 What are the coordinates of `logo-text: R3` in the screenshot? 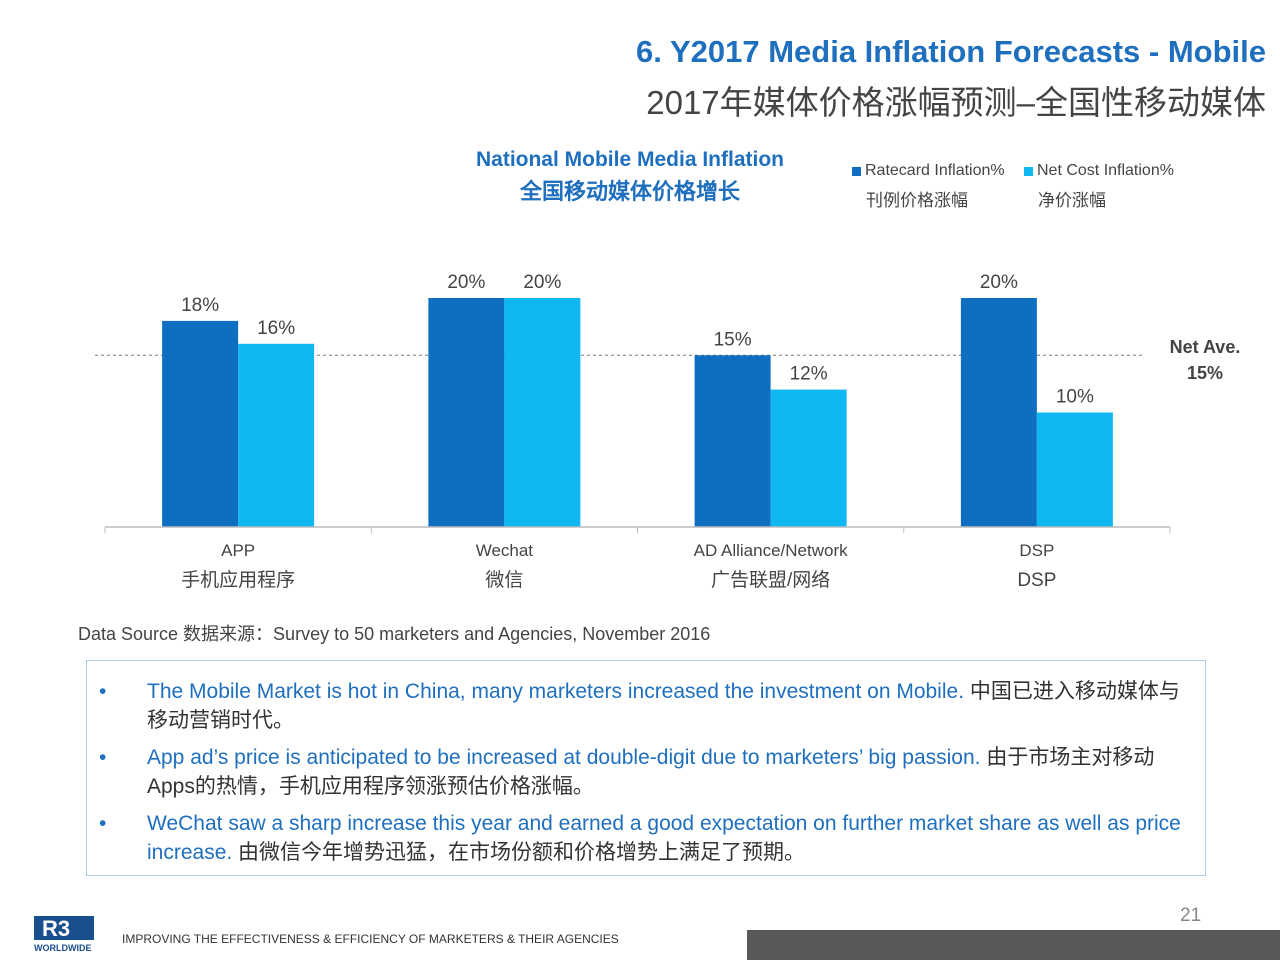 It's located at (56, 928).